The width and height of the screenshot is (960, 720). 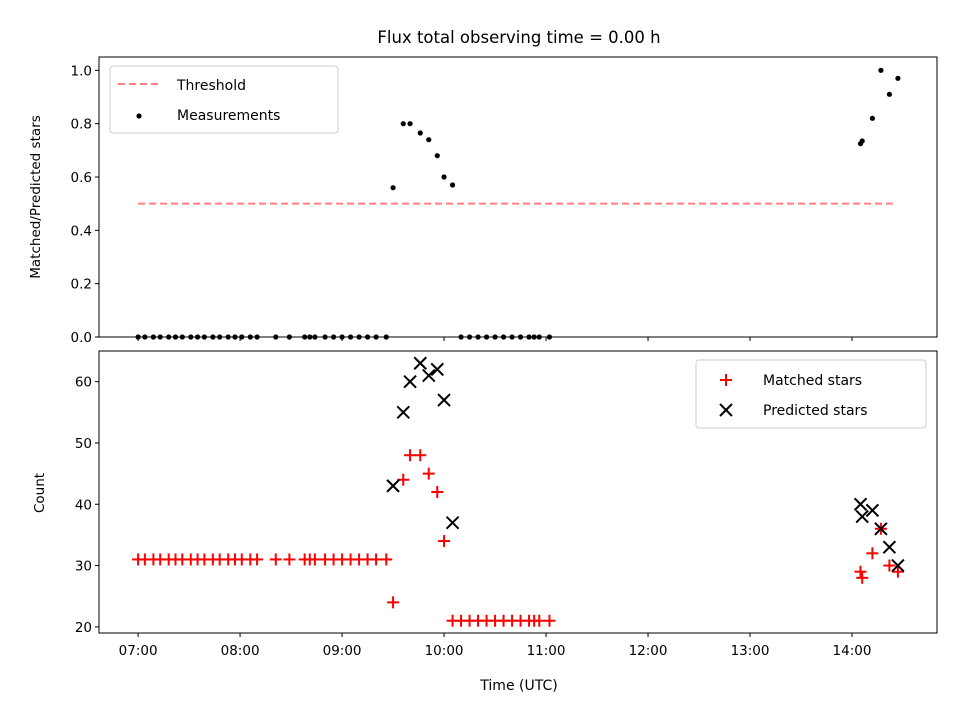 What do you see at coordinates (81, 231) in the screenshot?
I see `top-y-tick-label: 0.4` at bounding box center [81, 231].